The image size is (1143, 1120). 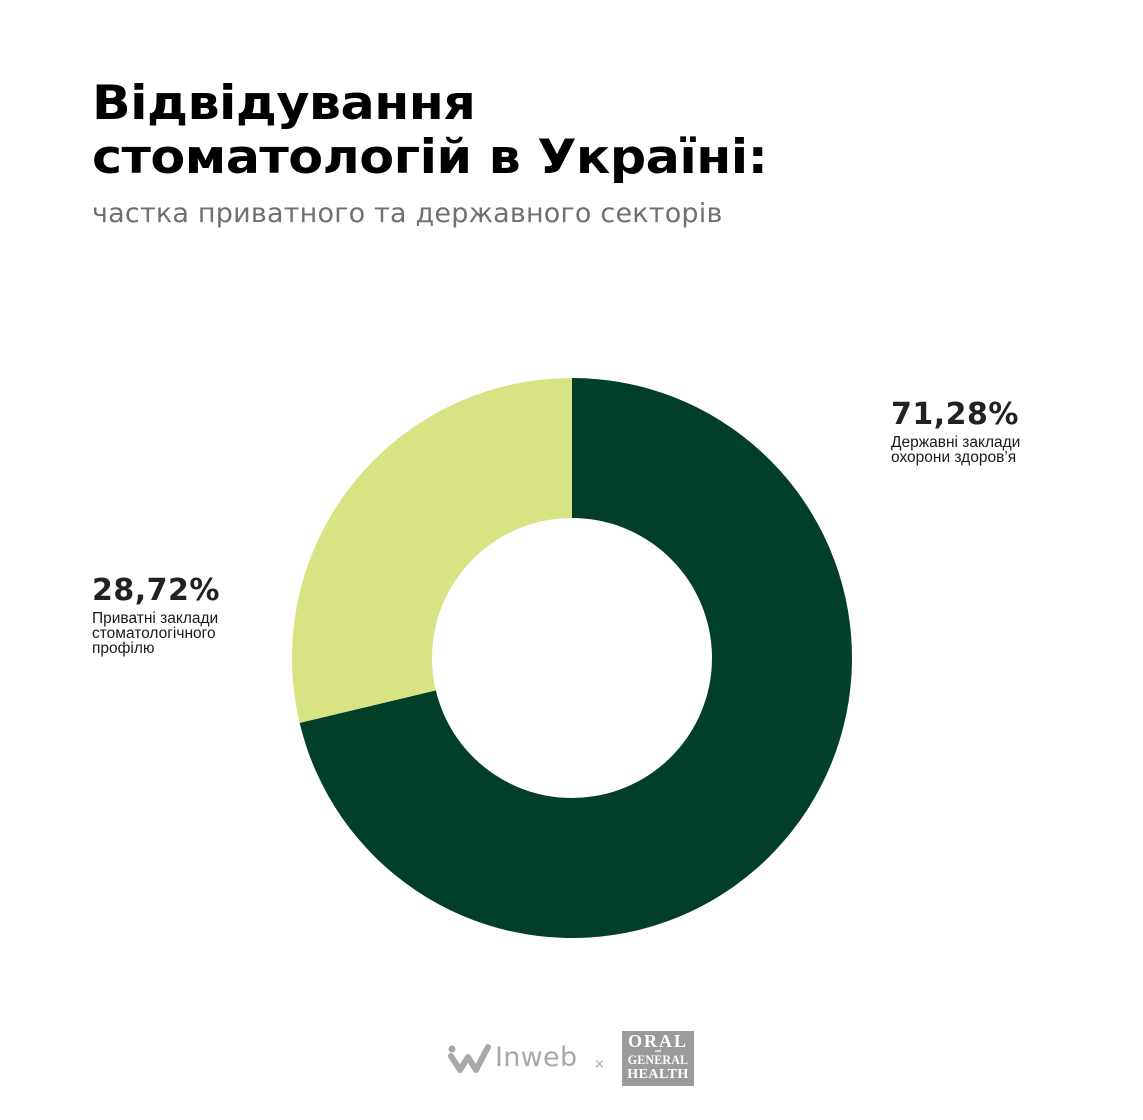 What do you see at coordinates (156, 590) in the screenshot?
I see `percent-private: 28,72%` at bounding box center [156, 590].